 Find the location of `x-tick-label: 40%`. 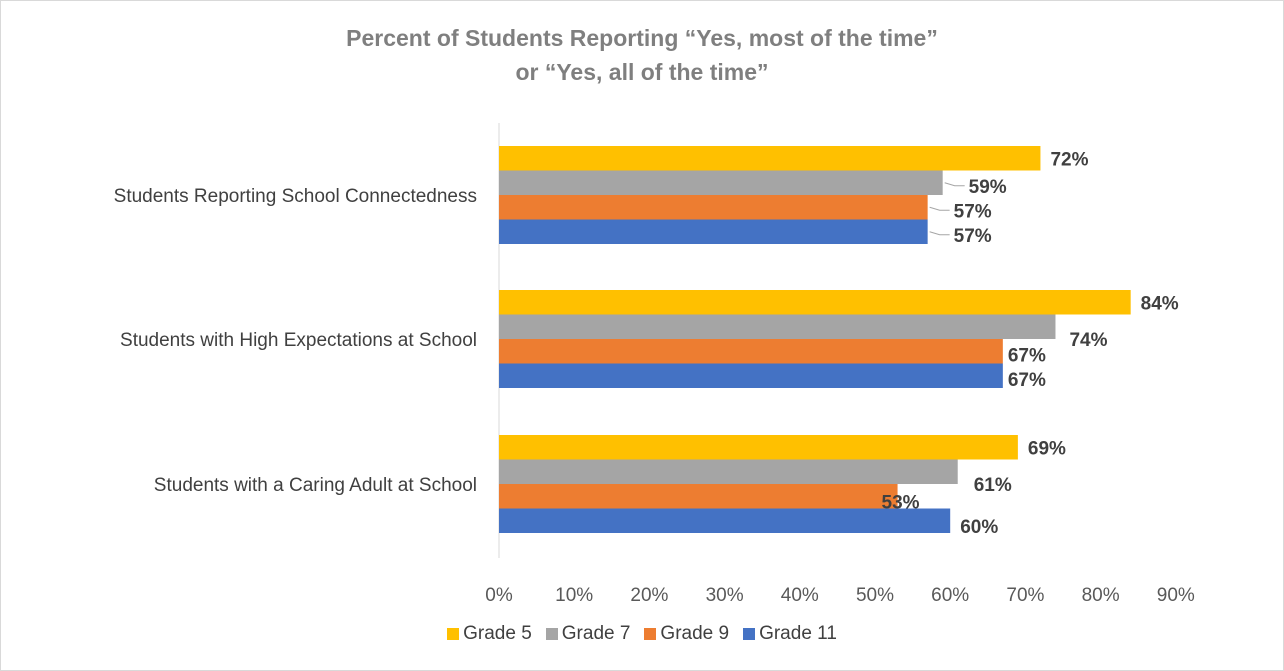

x-tick-label: 40% is located at coordinates (800, 595).